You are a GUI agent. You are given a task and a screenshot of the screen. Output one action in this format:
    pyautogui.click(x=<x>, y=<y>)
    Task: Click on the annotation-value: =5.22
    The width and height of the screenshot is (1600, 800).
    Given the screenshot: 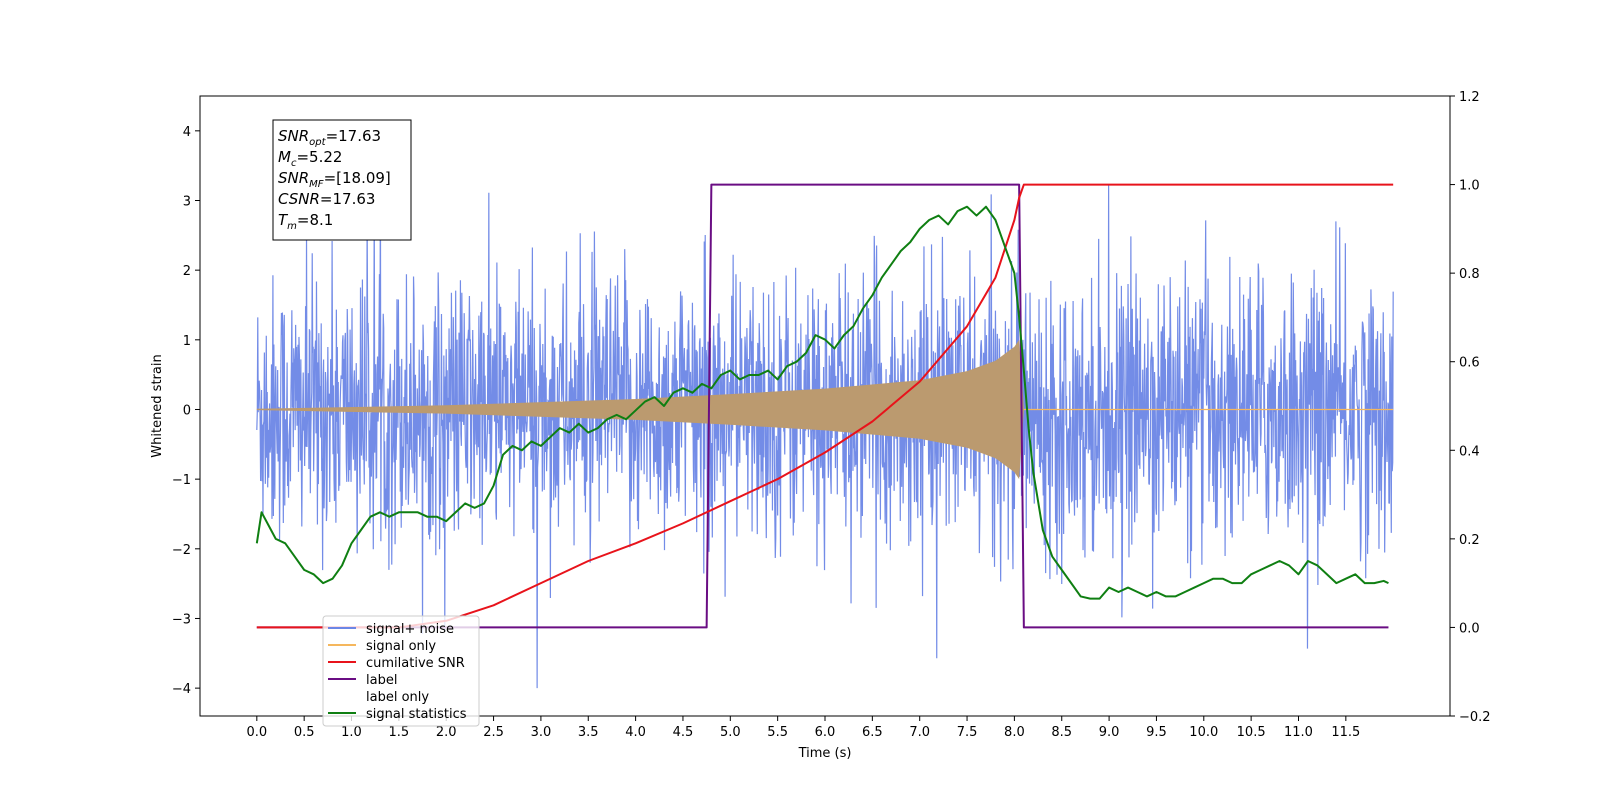 What is the action you would take?
    pyautogui.click(x=319, y=157)
    